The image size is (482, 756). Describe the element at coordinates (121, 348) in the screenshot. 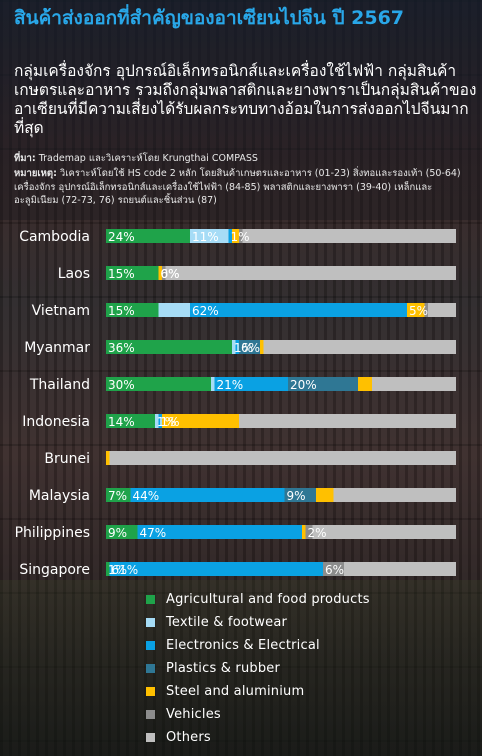

I see `data-label: 36%` at that location.